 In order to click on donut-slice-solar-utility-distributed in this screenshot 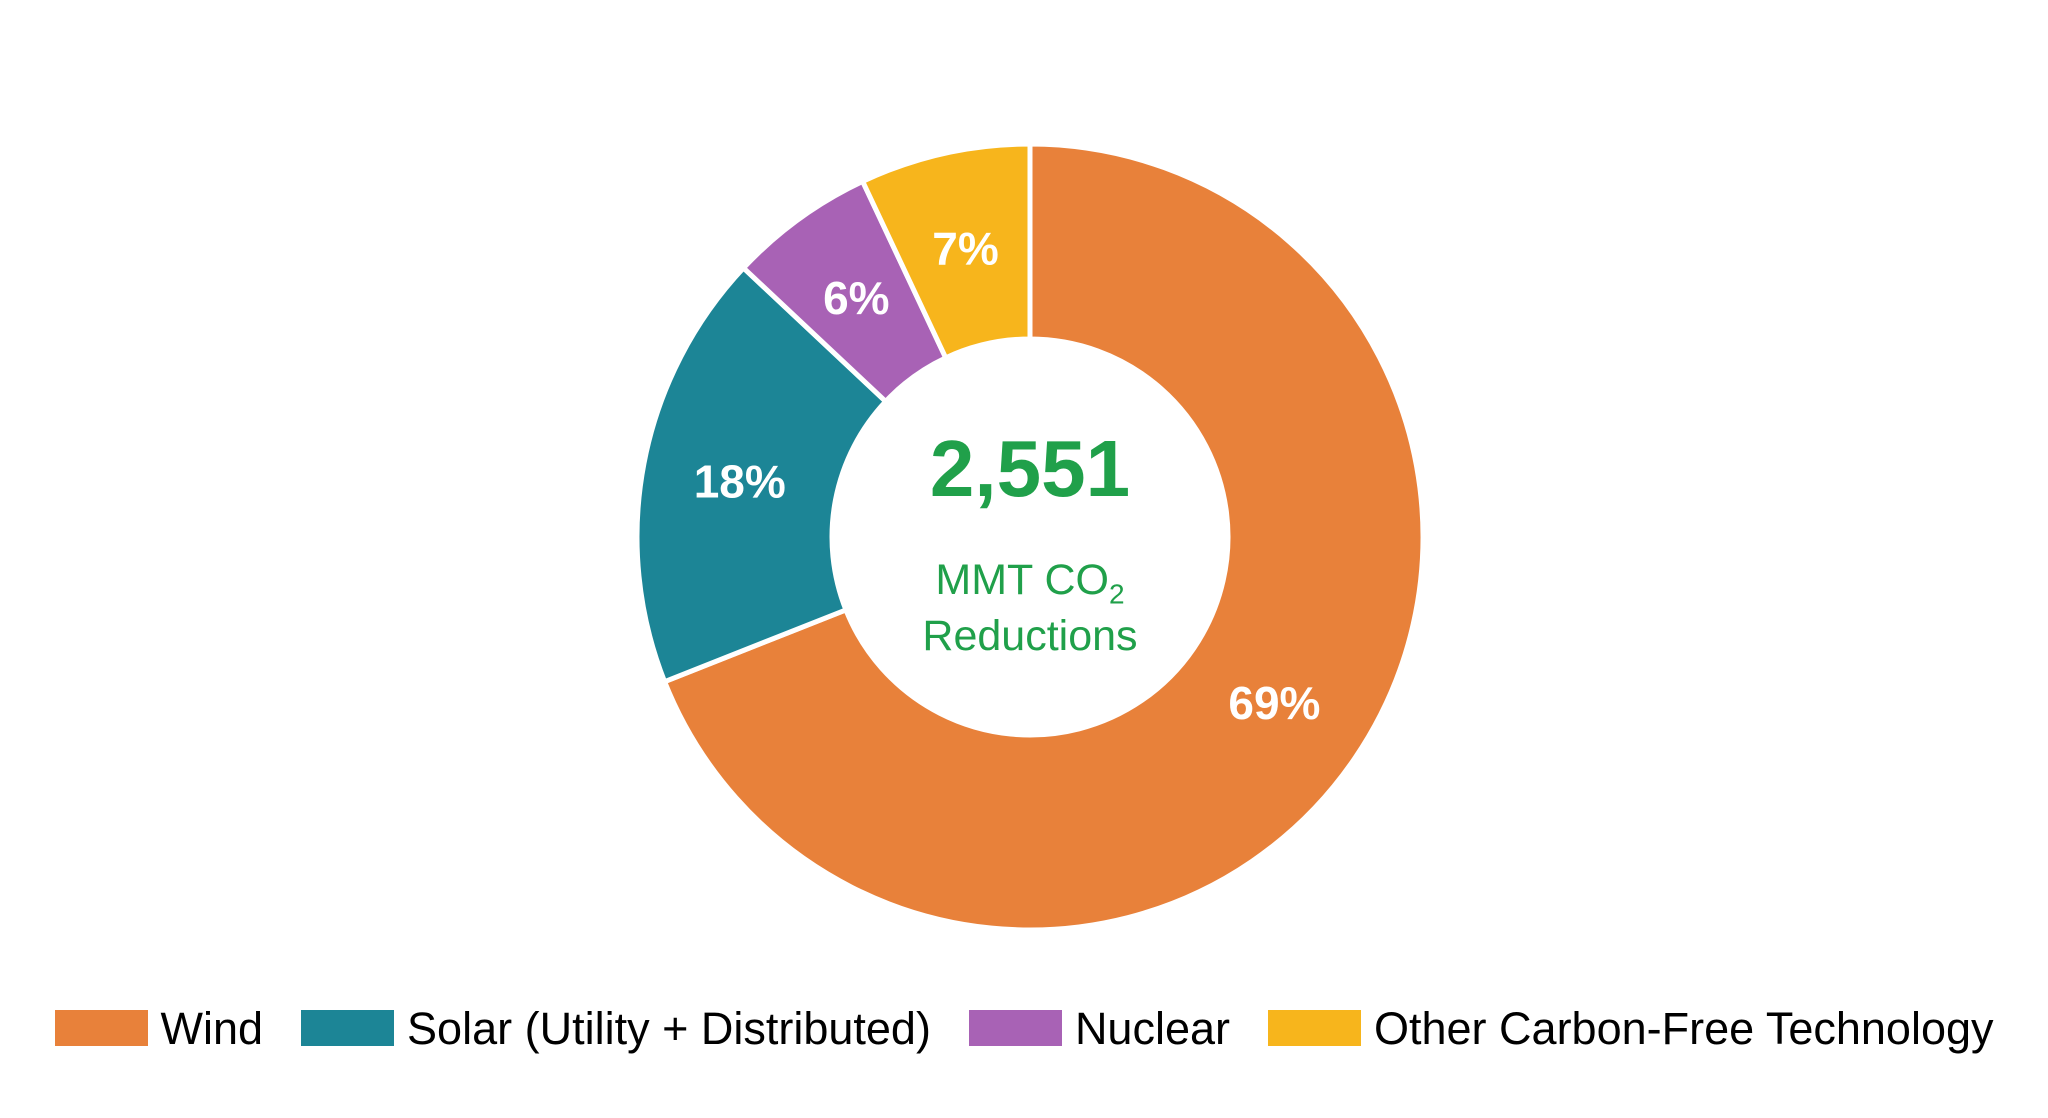, I will do `click(762, 474)`.